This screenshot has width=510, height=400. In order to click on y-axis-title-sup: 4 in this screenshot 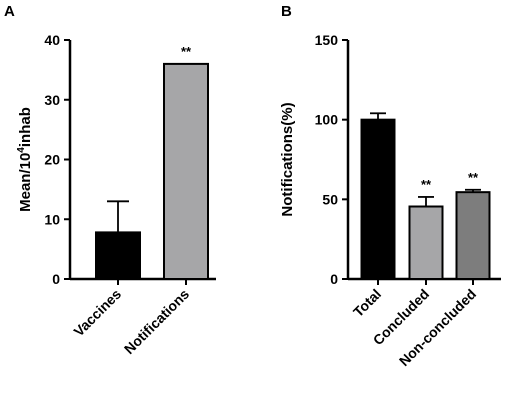, I will do `click(21, 150)`.